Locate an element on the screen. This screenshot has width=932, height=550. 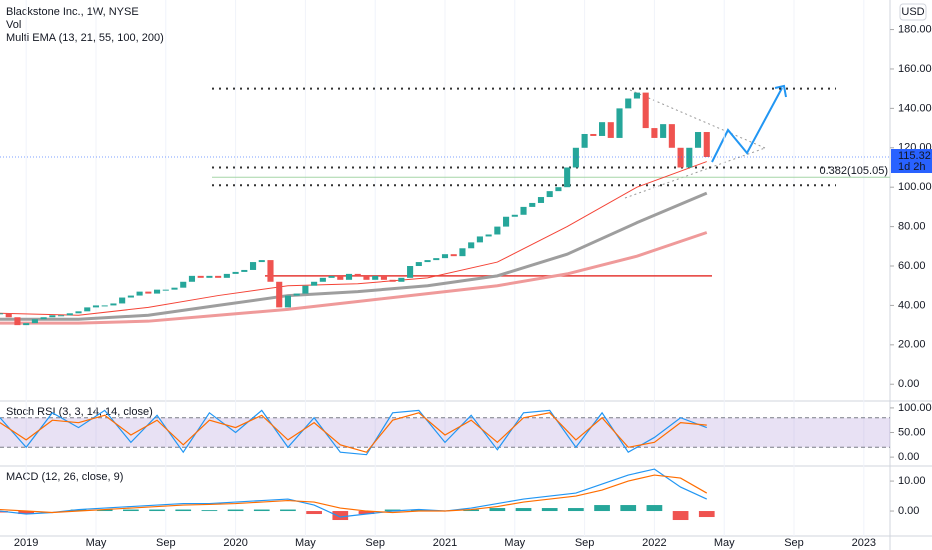
indicator-label: MACD (12, 26, close, 9) is located at coordinates (64, 477).